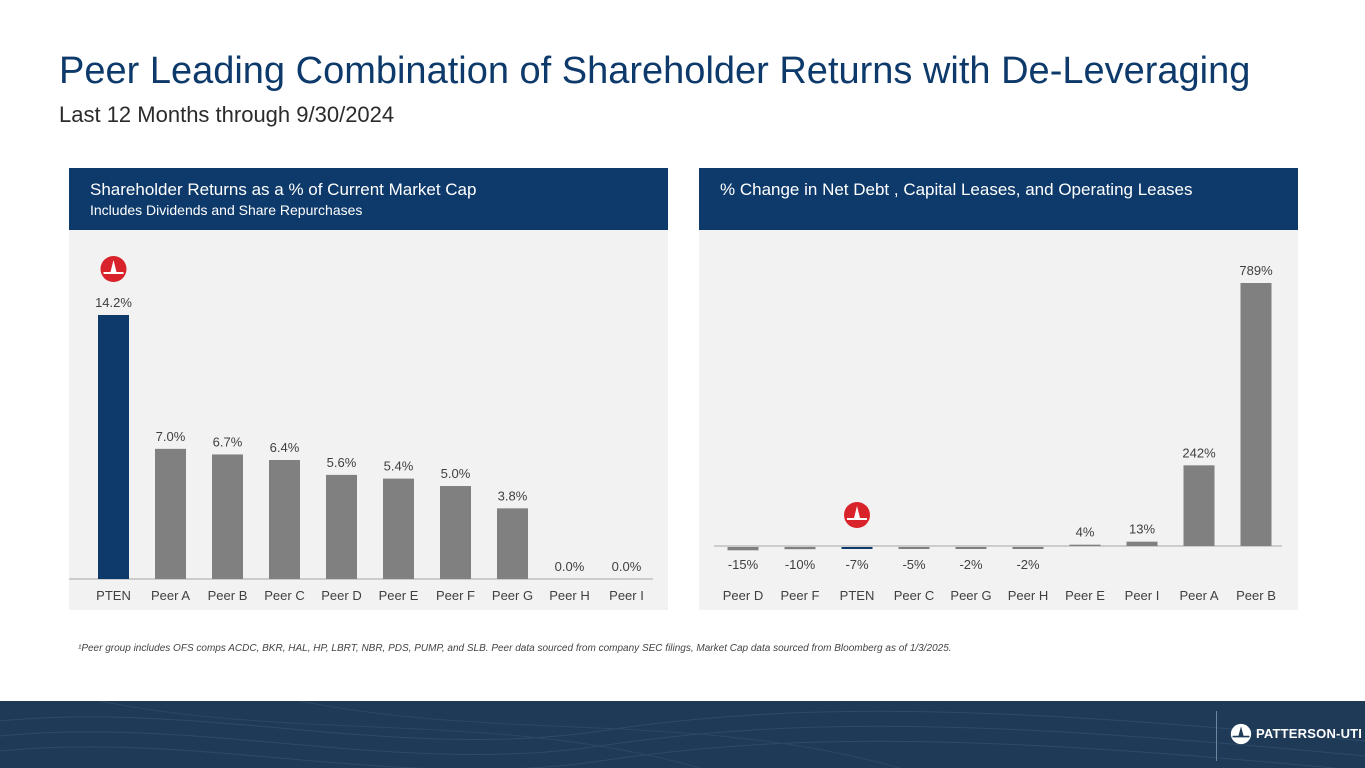  I want to click on data-label: 6.4%, so click(285, 447).